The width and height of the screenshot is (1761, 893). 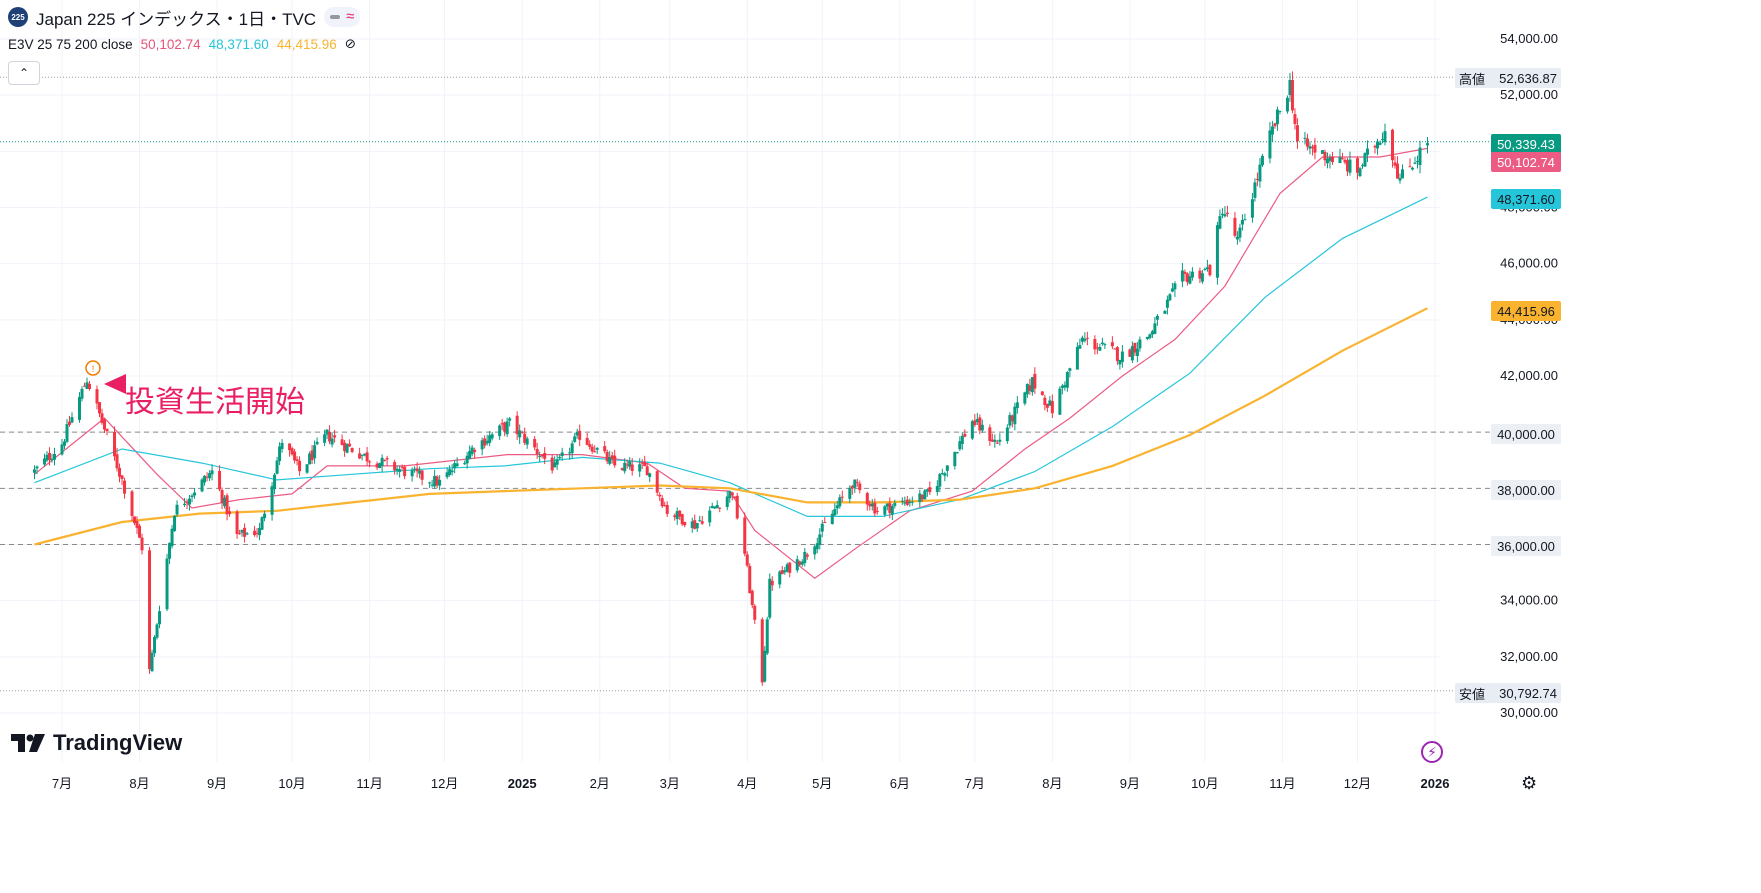 I want to click on earnings-marker-icon, so click(x=93, y=368).